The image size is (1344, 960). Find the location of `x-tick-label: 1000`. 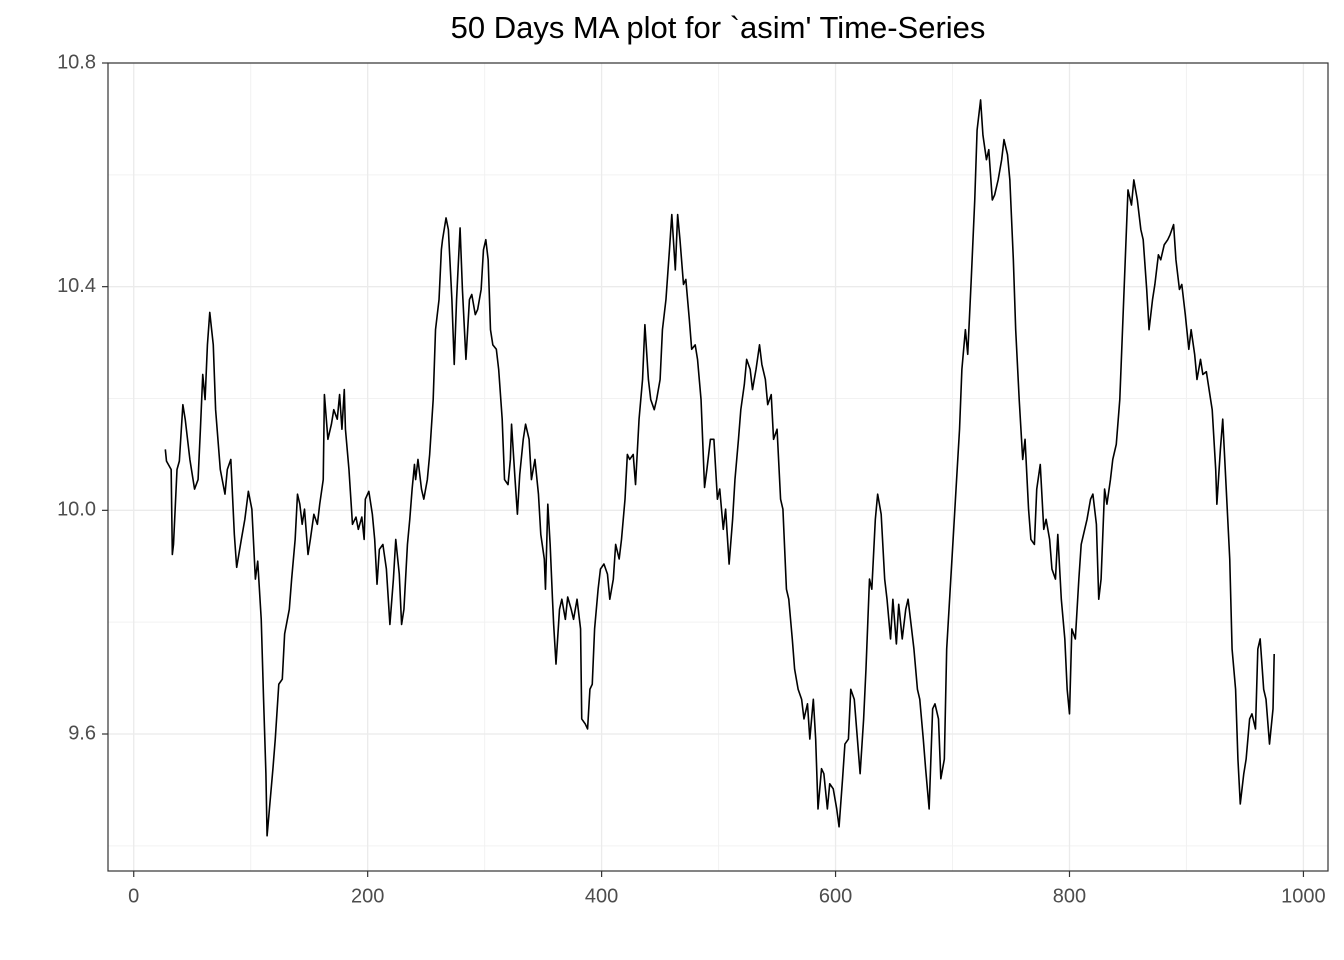

x-tick-label: 1000 is located at coordinates (1303, 896).